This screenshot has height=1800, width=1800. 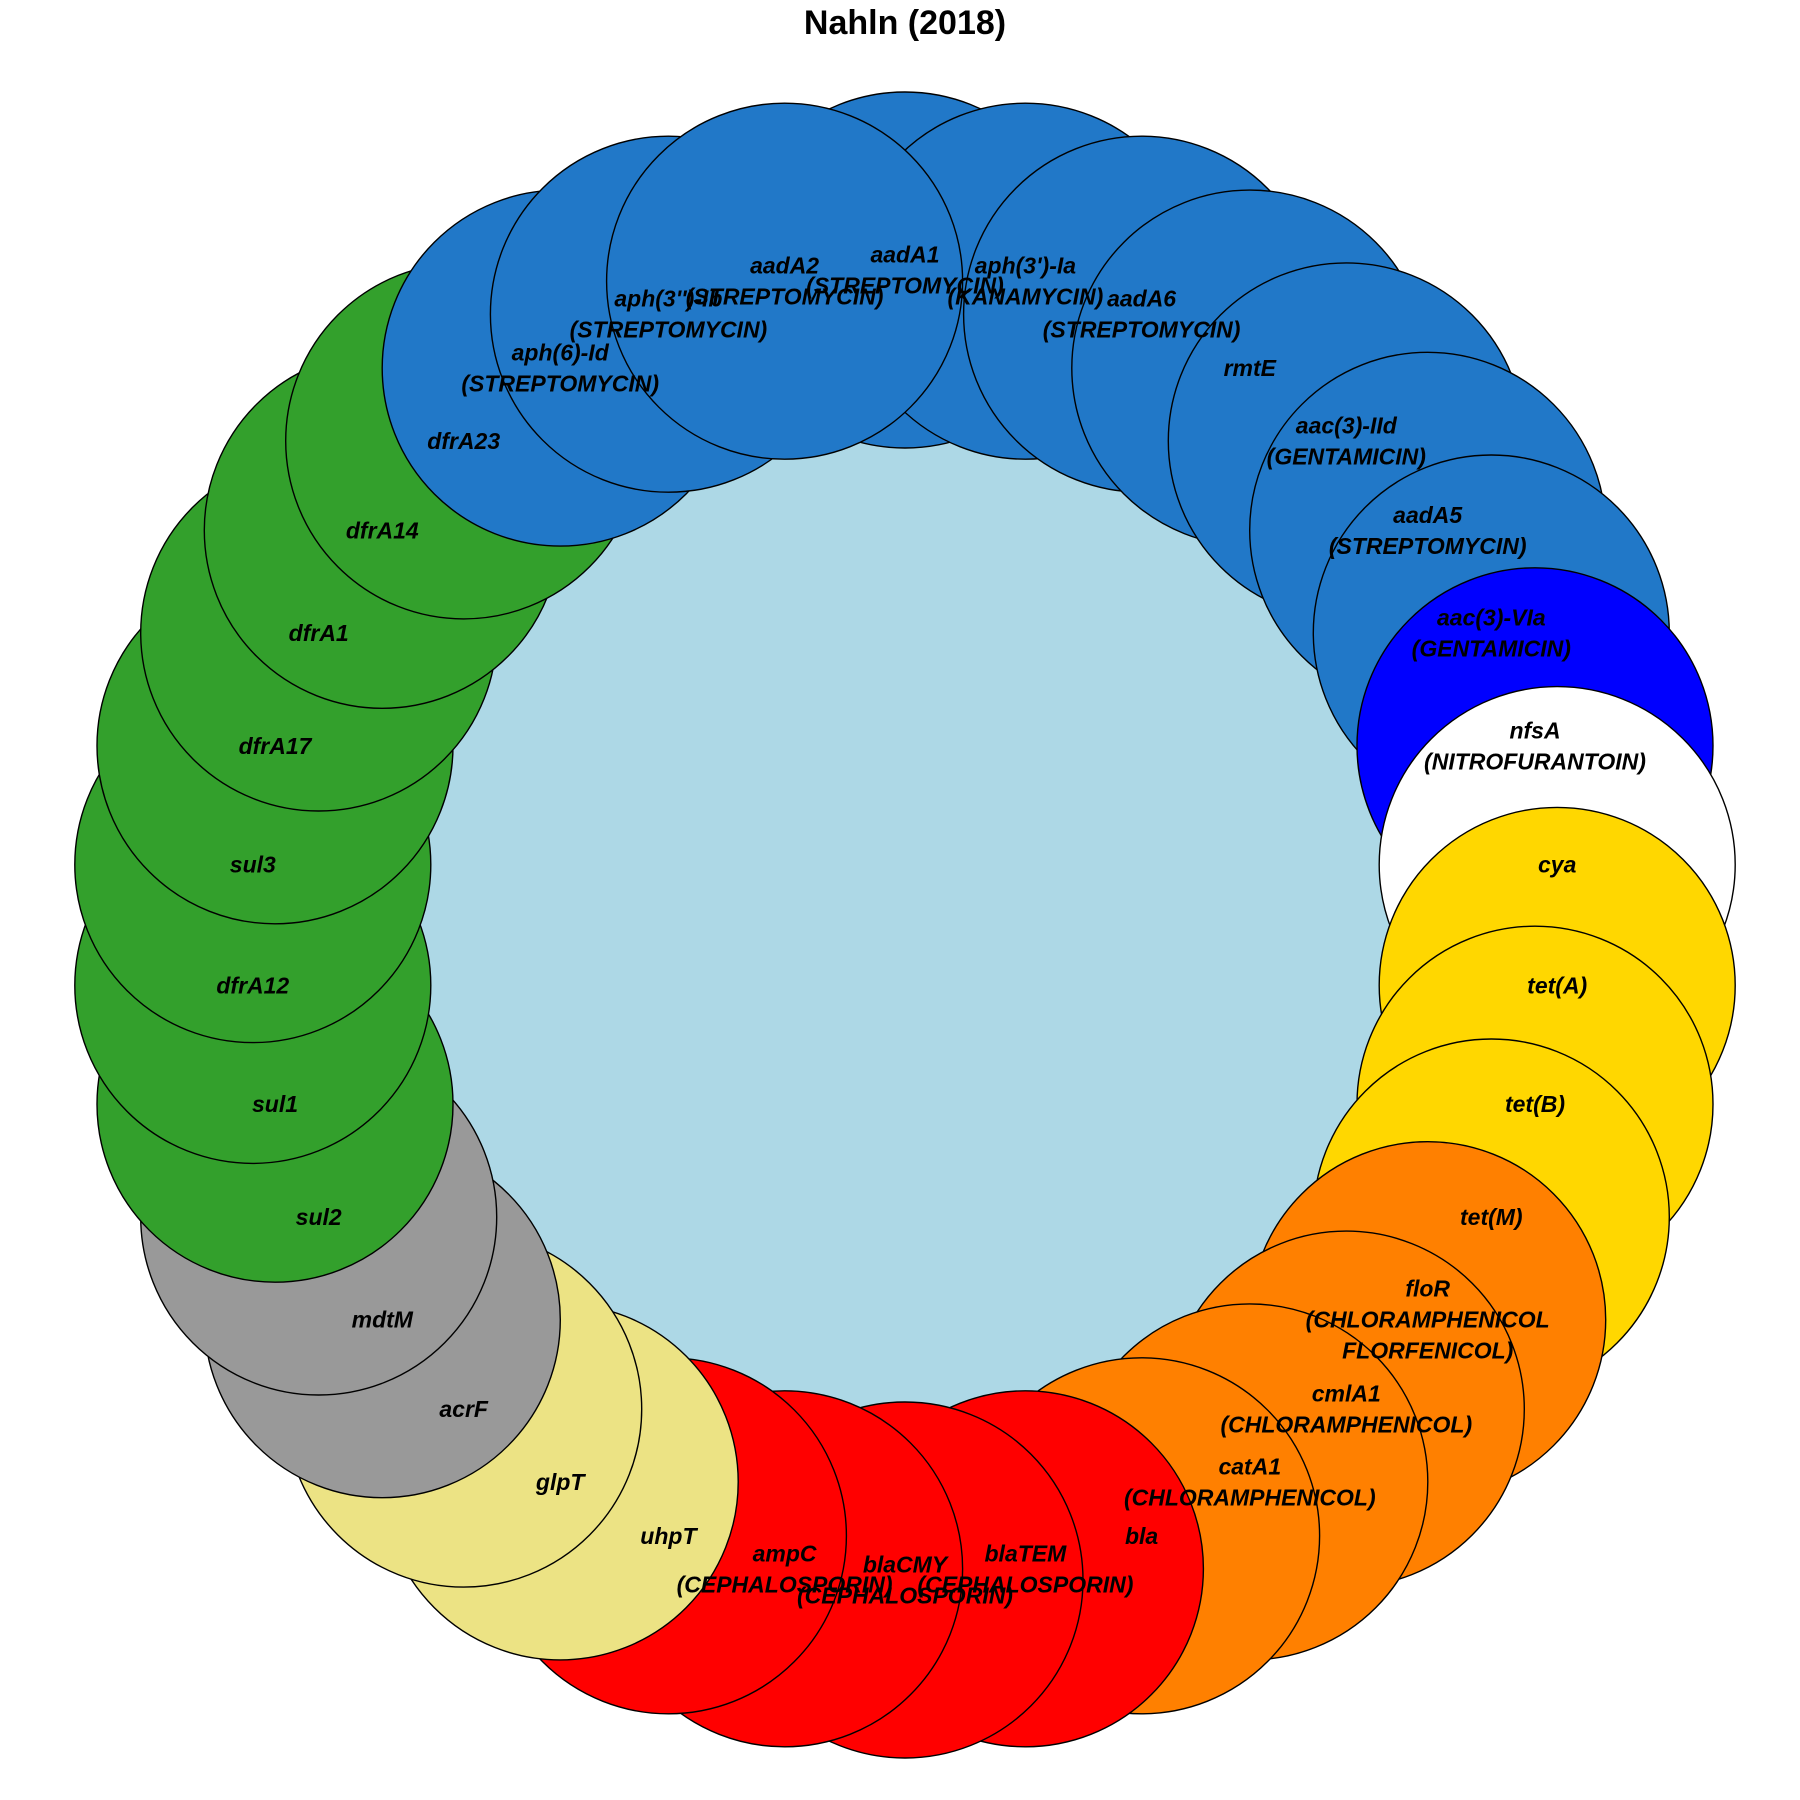 What do you see at coordinates (1427, 1289) in the screenshot?
I see `gene-label-flor: floR` at bounding box center [1427, 1289].